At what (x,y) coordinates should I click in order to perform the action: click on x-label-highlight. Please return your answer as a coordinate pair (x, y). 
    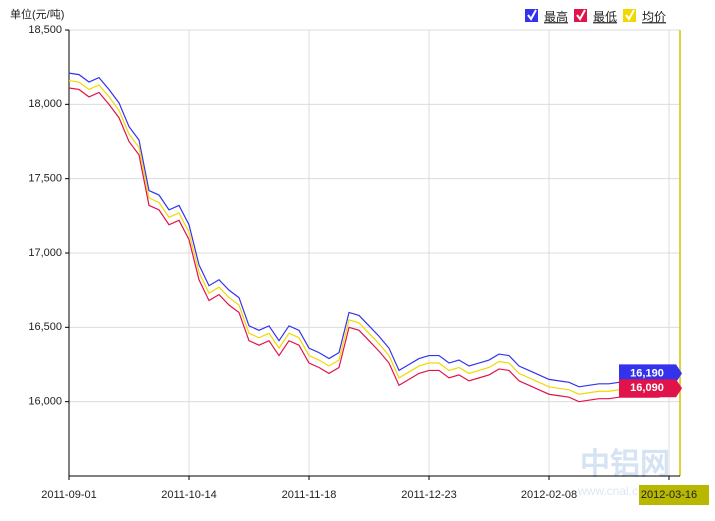
    Looking at the image, I should click on (674, 495).